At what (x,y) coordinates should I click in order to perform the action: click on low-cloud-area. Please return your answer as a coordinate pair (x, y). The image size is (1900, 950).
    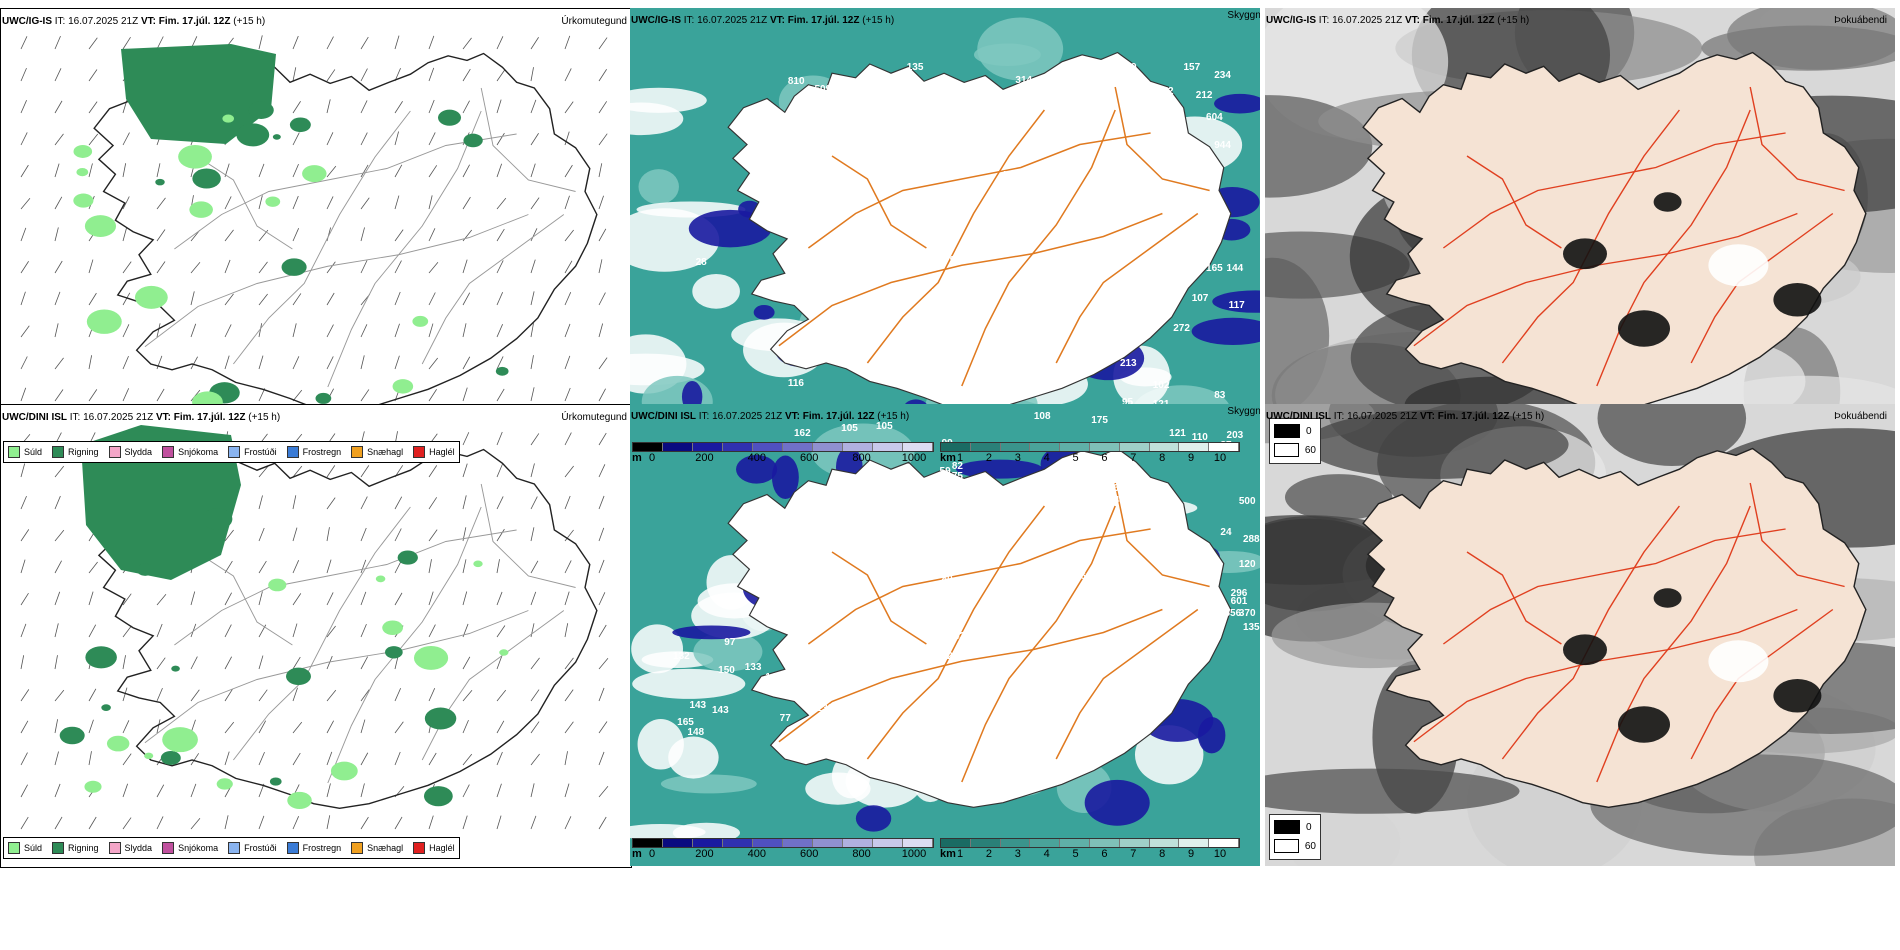
    Looking at the image, I should click on (757, 469).